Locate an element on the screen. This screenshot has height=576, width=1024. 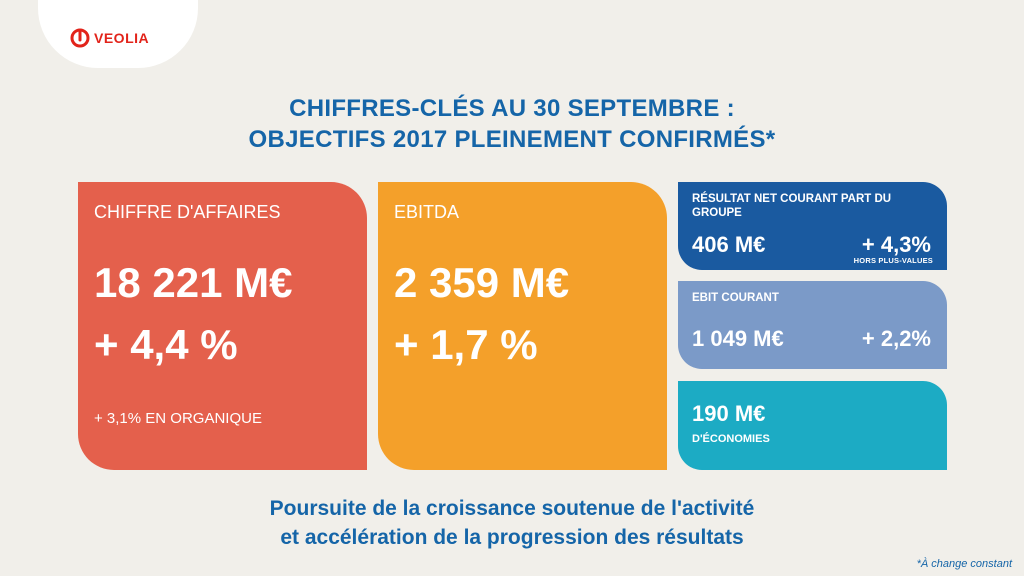
savings-card: 190 M€ D'ÉCONOMIES is located at coordinates (812, 425).